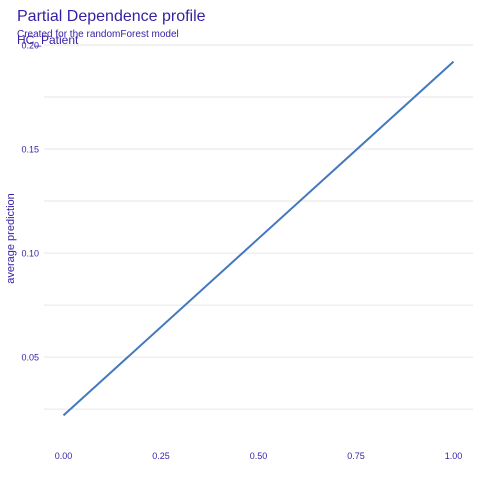 The image size is (480, 480). I want to click on y-tick-label: 0.15, so click(30, 150).